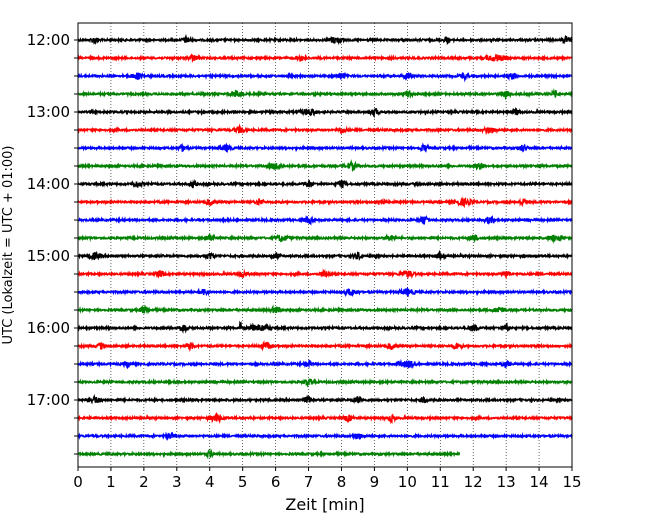 This screenshot has height=524, width=650. I want to click on x-tick-label-14: 14, so click(539, 482).